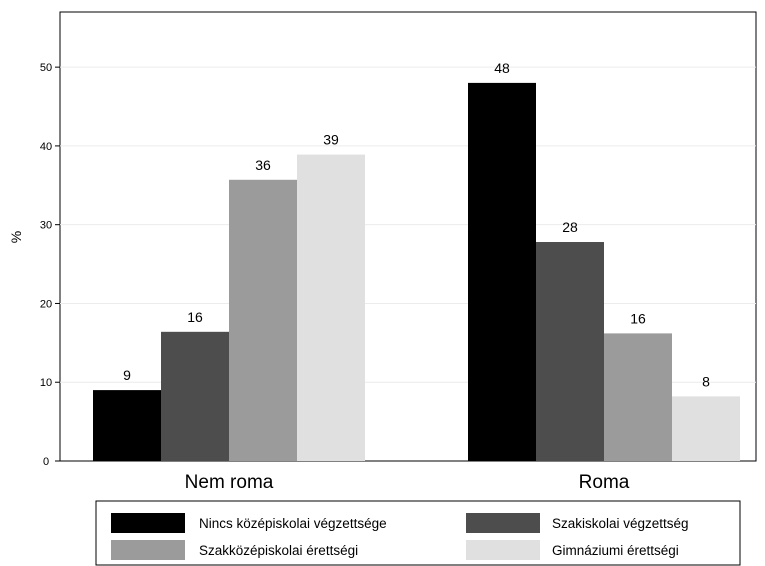 This screenshot has width=765, height=566. I want to click on y-axis: 0 10 20 30 40 50, so click(50, 265).